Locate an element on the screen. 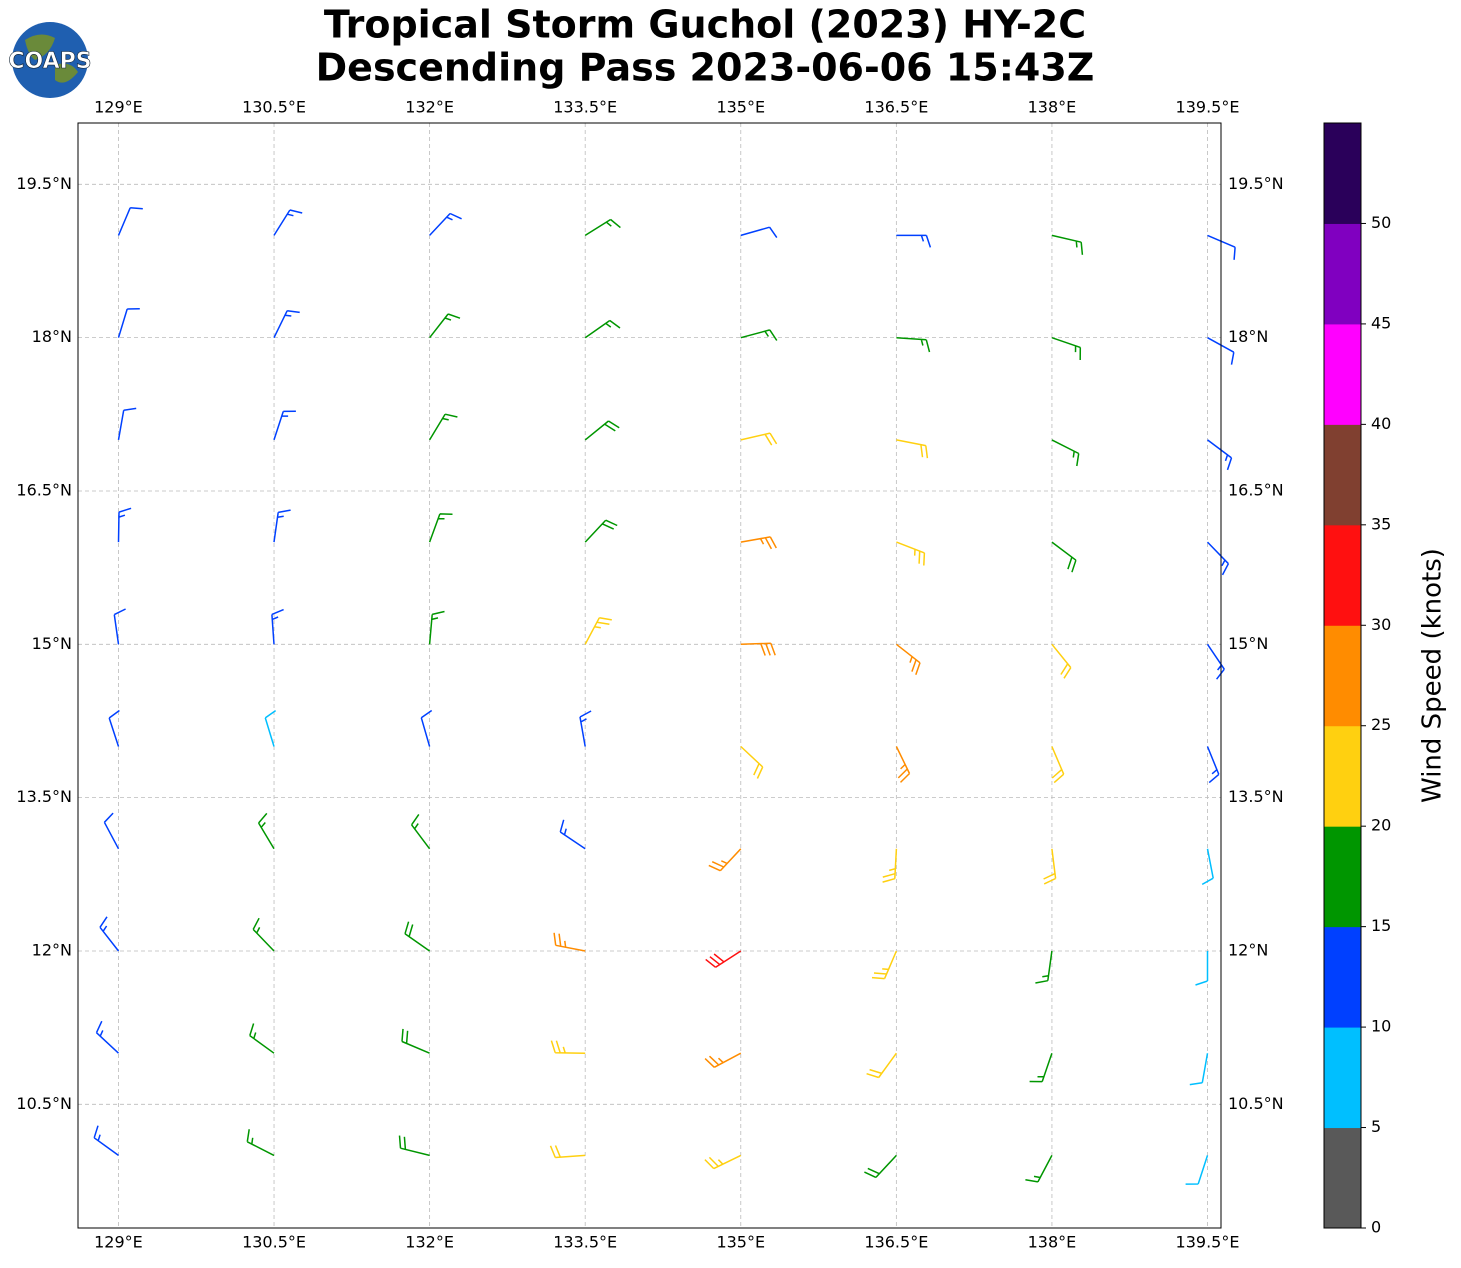 This screenshot has height=1268, width=1461. x-tick-label: 129°E is located at coordinates (118, 107).